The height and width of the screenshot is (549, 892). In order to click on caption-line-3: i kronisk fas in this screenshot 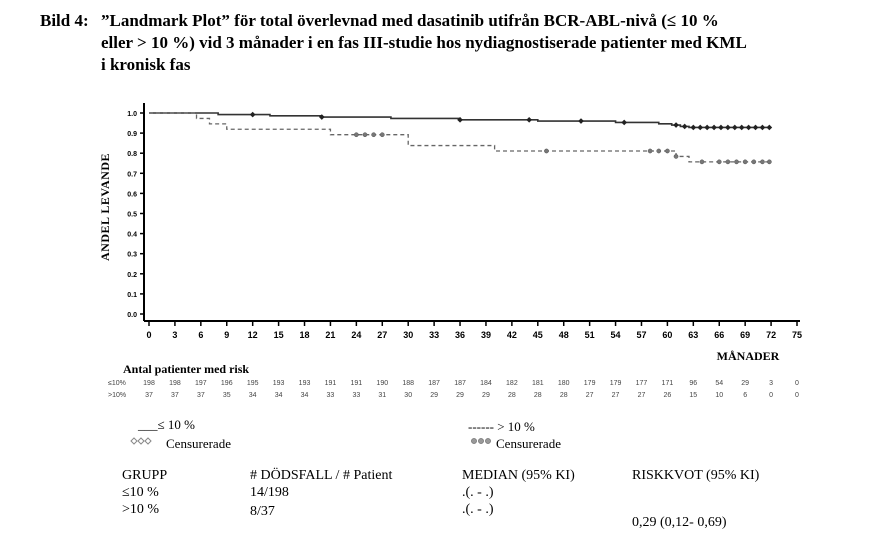, I will do `click(146, 64)`.